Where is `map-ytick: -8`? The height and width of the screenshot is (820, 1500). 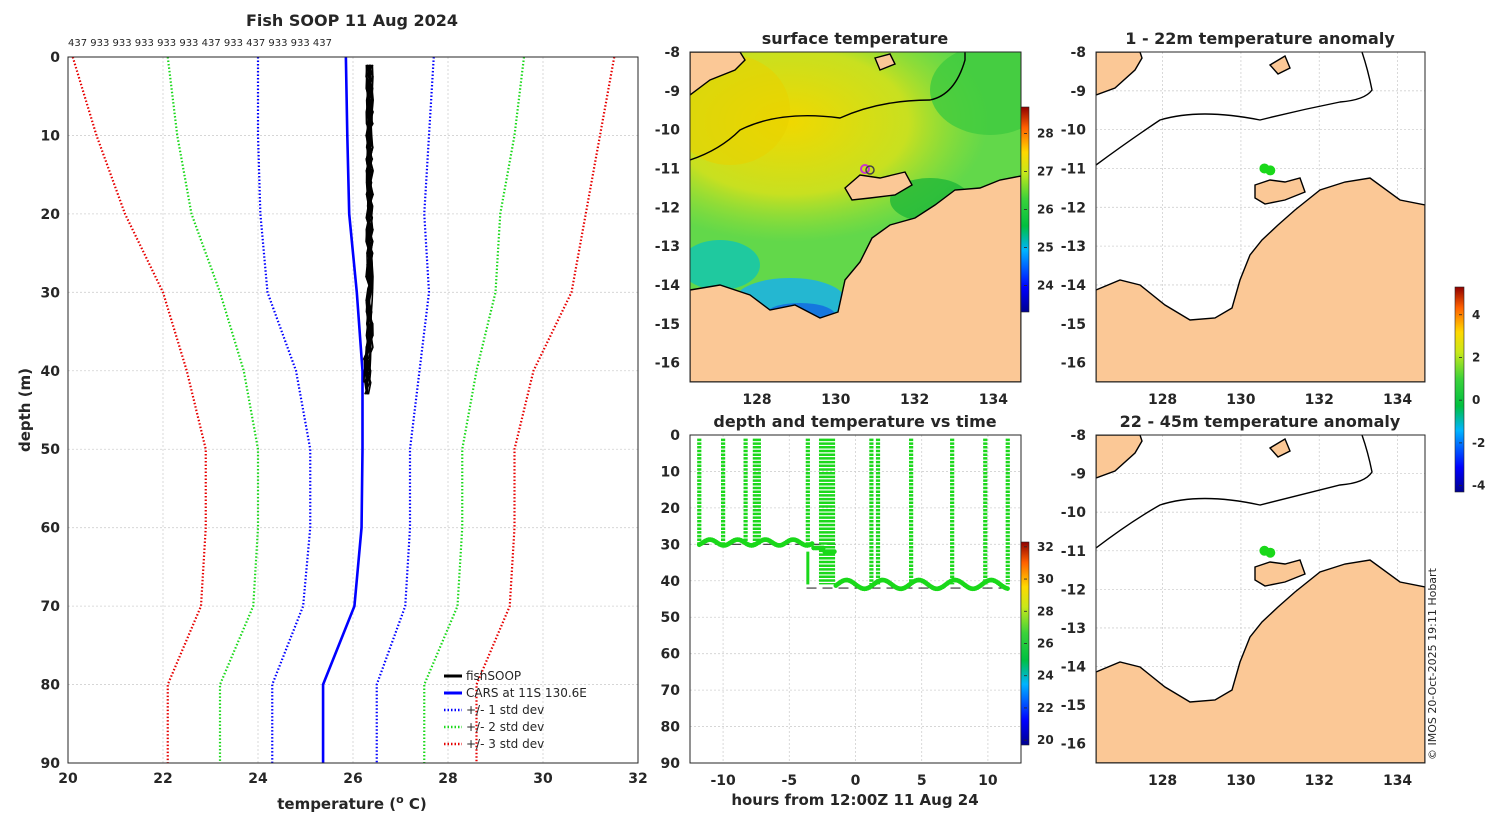 map-ytick: -8 is located at coordinates (672, 53).